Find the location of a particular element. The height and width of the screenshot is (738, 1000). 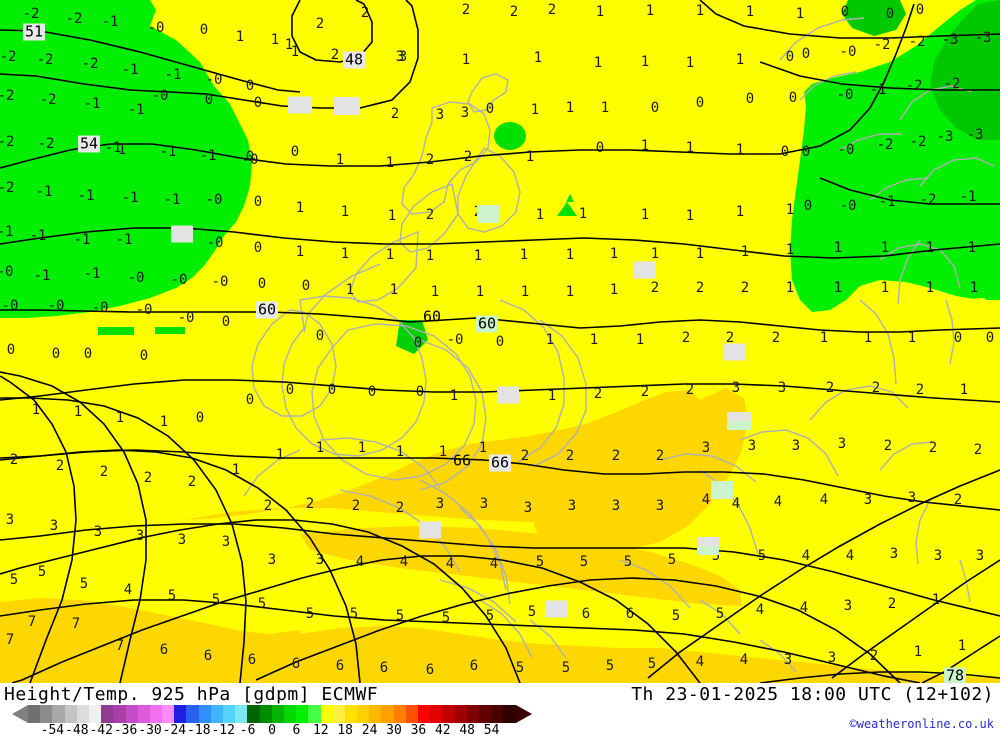

scale-tick-label: 24 is located at coordinates (369, 730).